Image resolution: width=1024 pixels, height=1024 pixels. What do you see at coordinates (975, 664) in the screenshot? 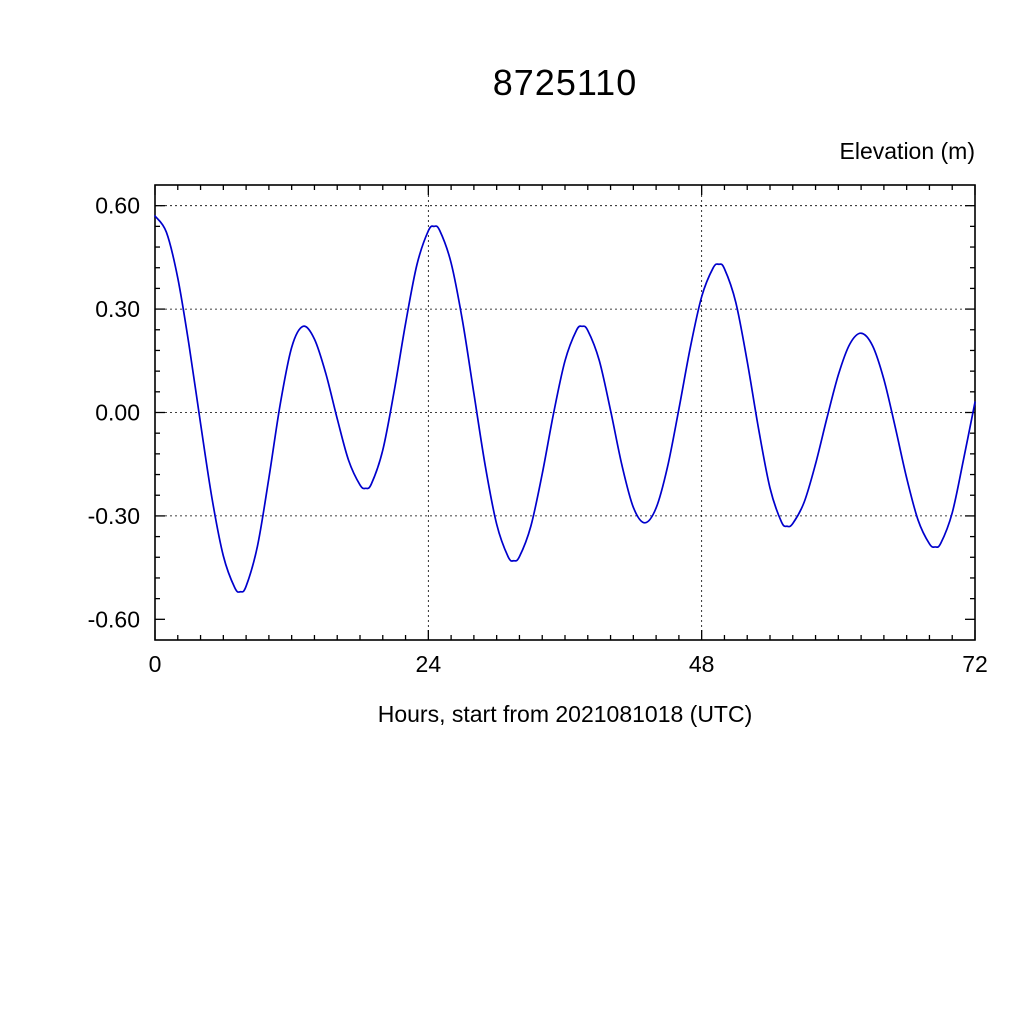
I see `x-tick-label: 72` at bounding box center [975, 664].